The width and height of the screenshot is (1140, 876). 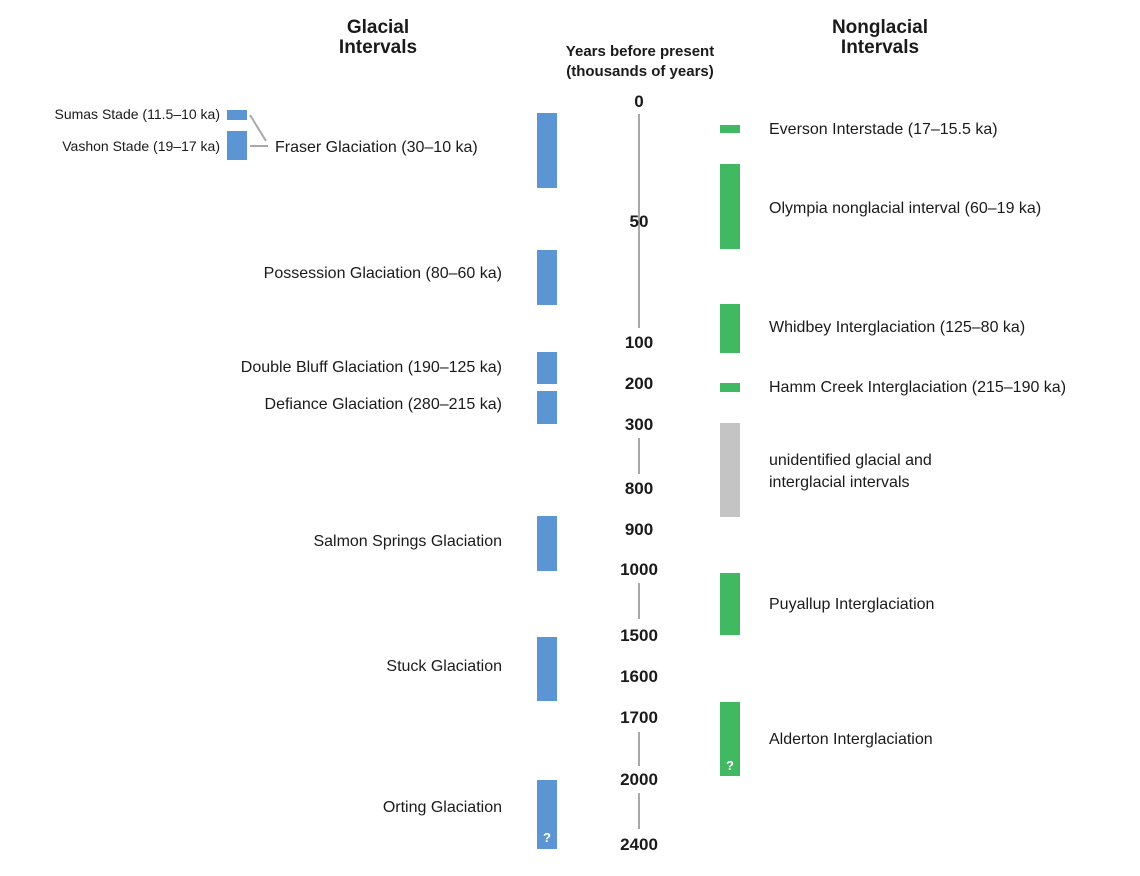 What do you see at coordinates (883, 129) in the screenshot?
I see `everson-interstade-label: Everson Interstade (17–15.5 ka)` at bounding box center [883, 129].